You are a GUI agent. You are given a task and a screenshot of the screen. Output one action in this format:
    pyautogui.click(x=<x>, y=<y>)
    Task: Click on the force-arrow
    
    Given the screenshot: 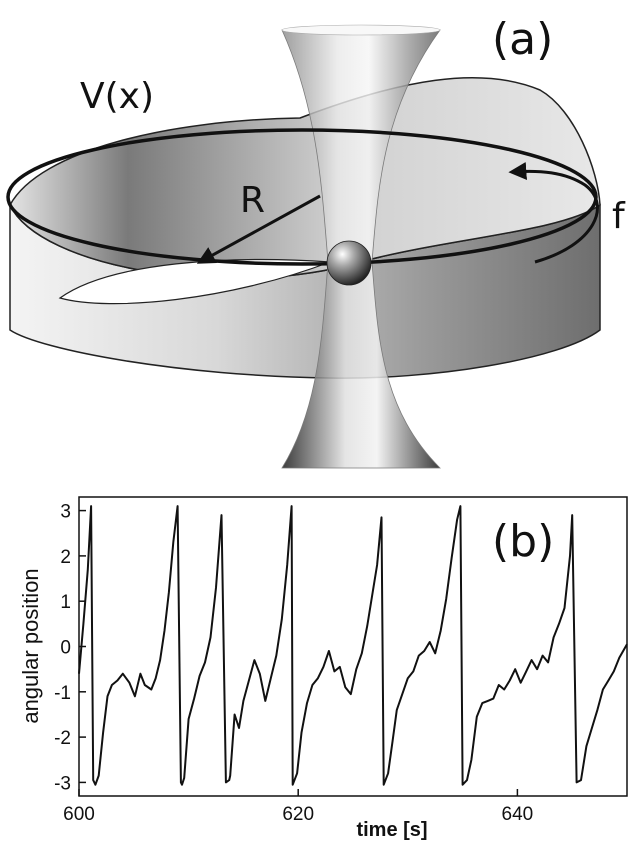 What is the action you would take?
    pyautogui.click(x=553, y=212)
    